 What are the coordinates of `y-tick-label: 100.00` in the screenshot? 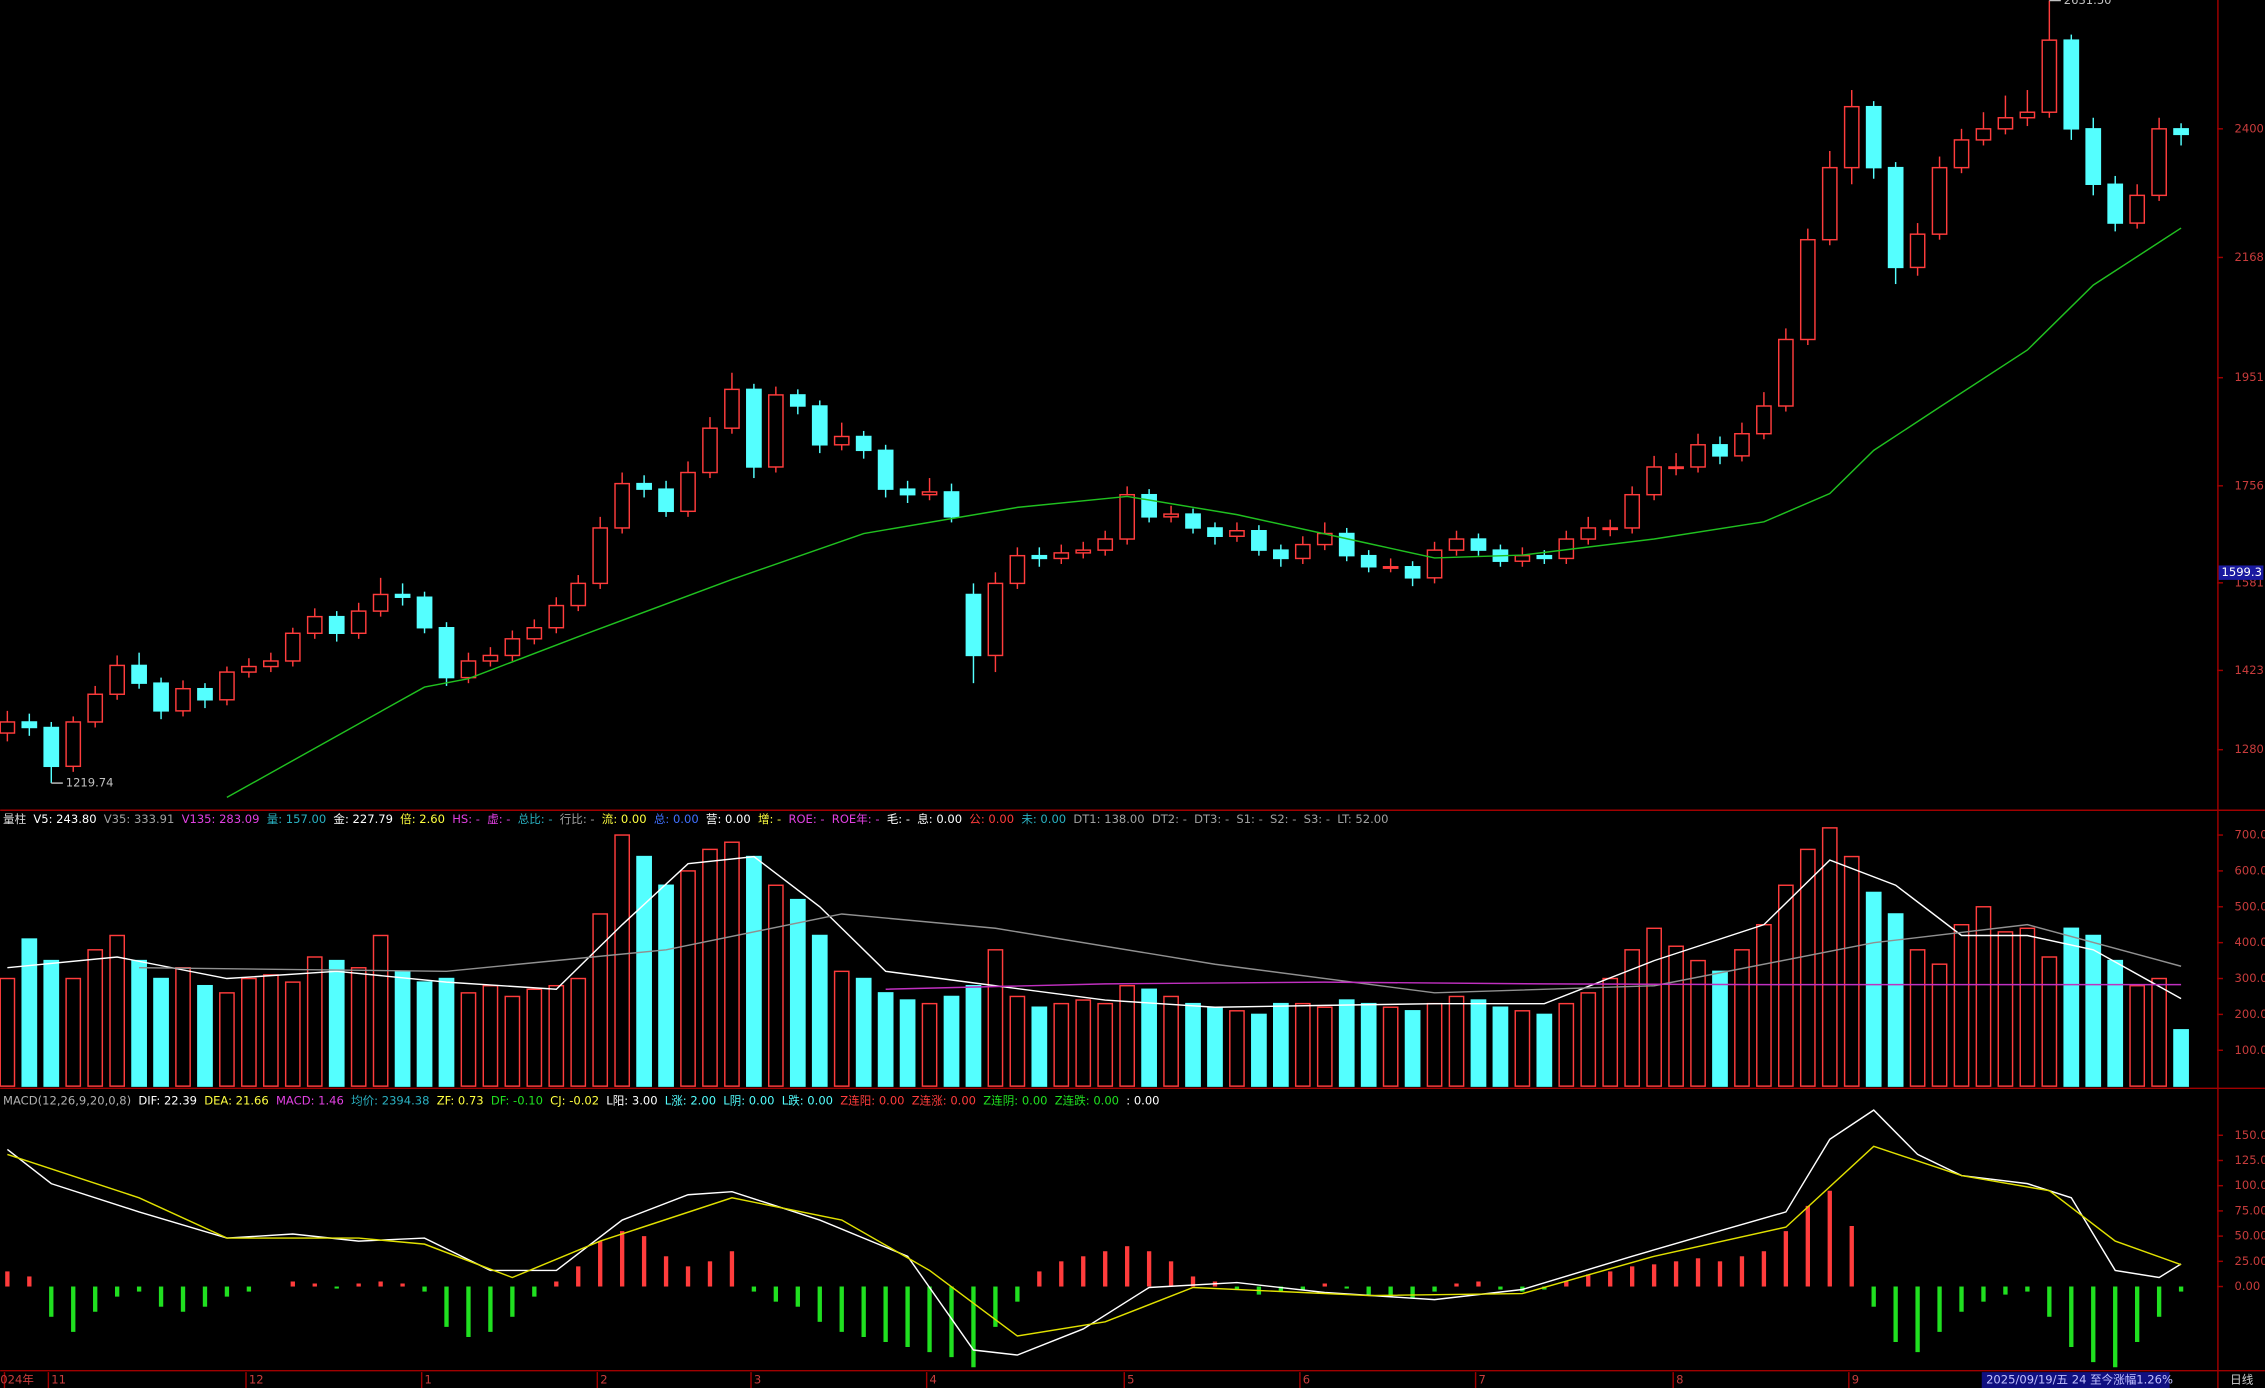 It's located at (2250, 1050).